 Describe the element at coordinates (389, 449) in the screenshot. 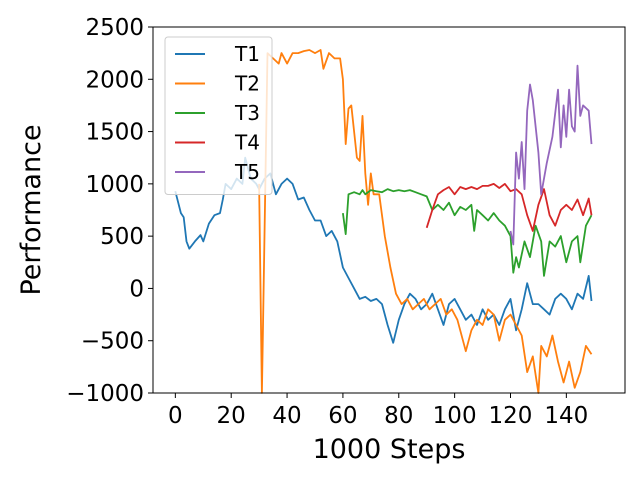

I see `x-axis-label: 1000 Steps` at that location.